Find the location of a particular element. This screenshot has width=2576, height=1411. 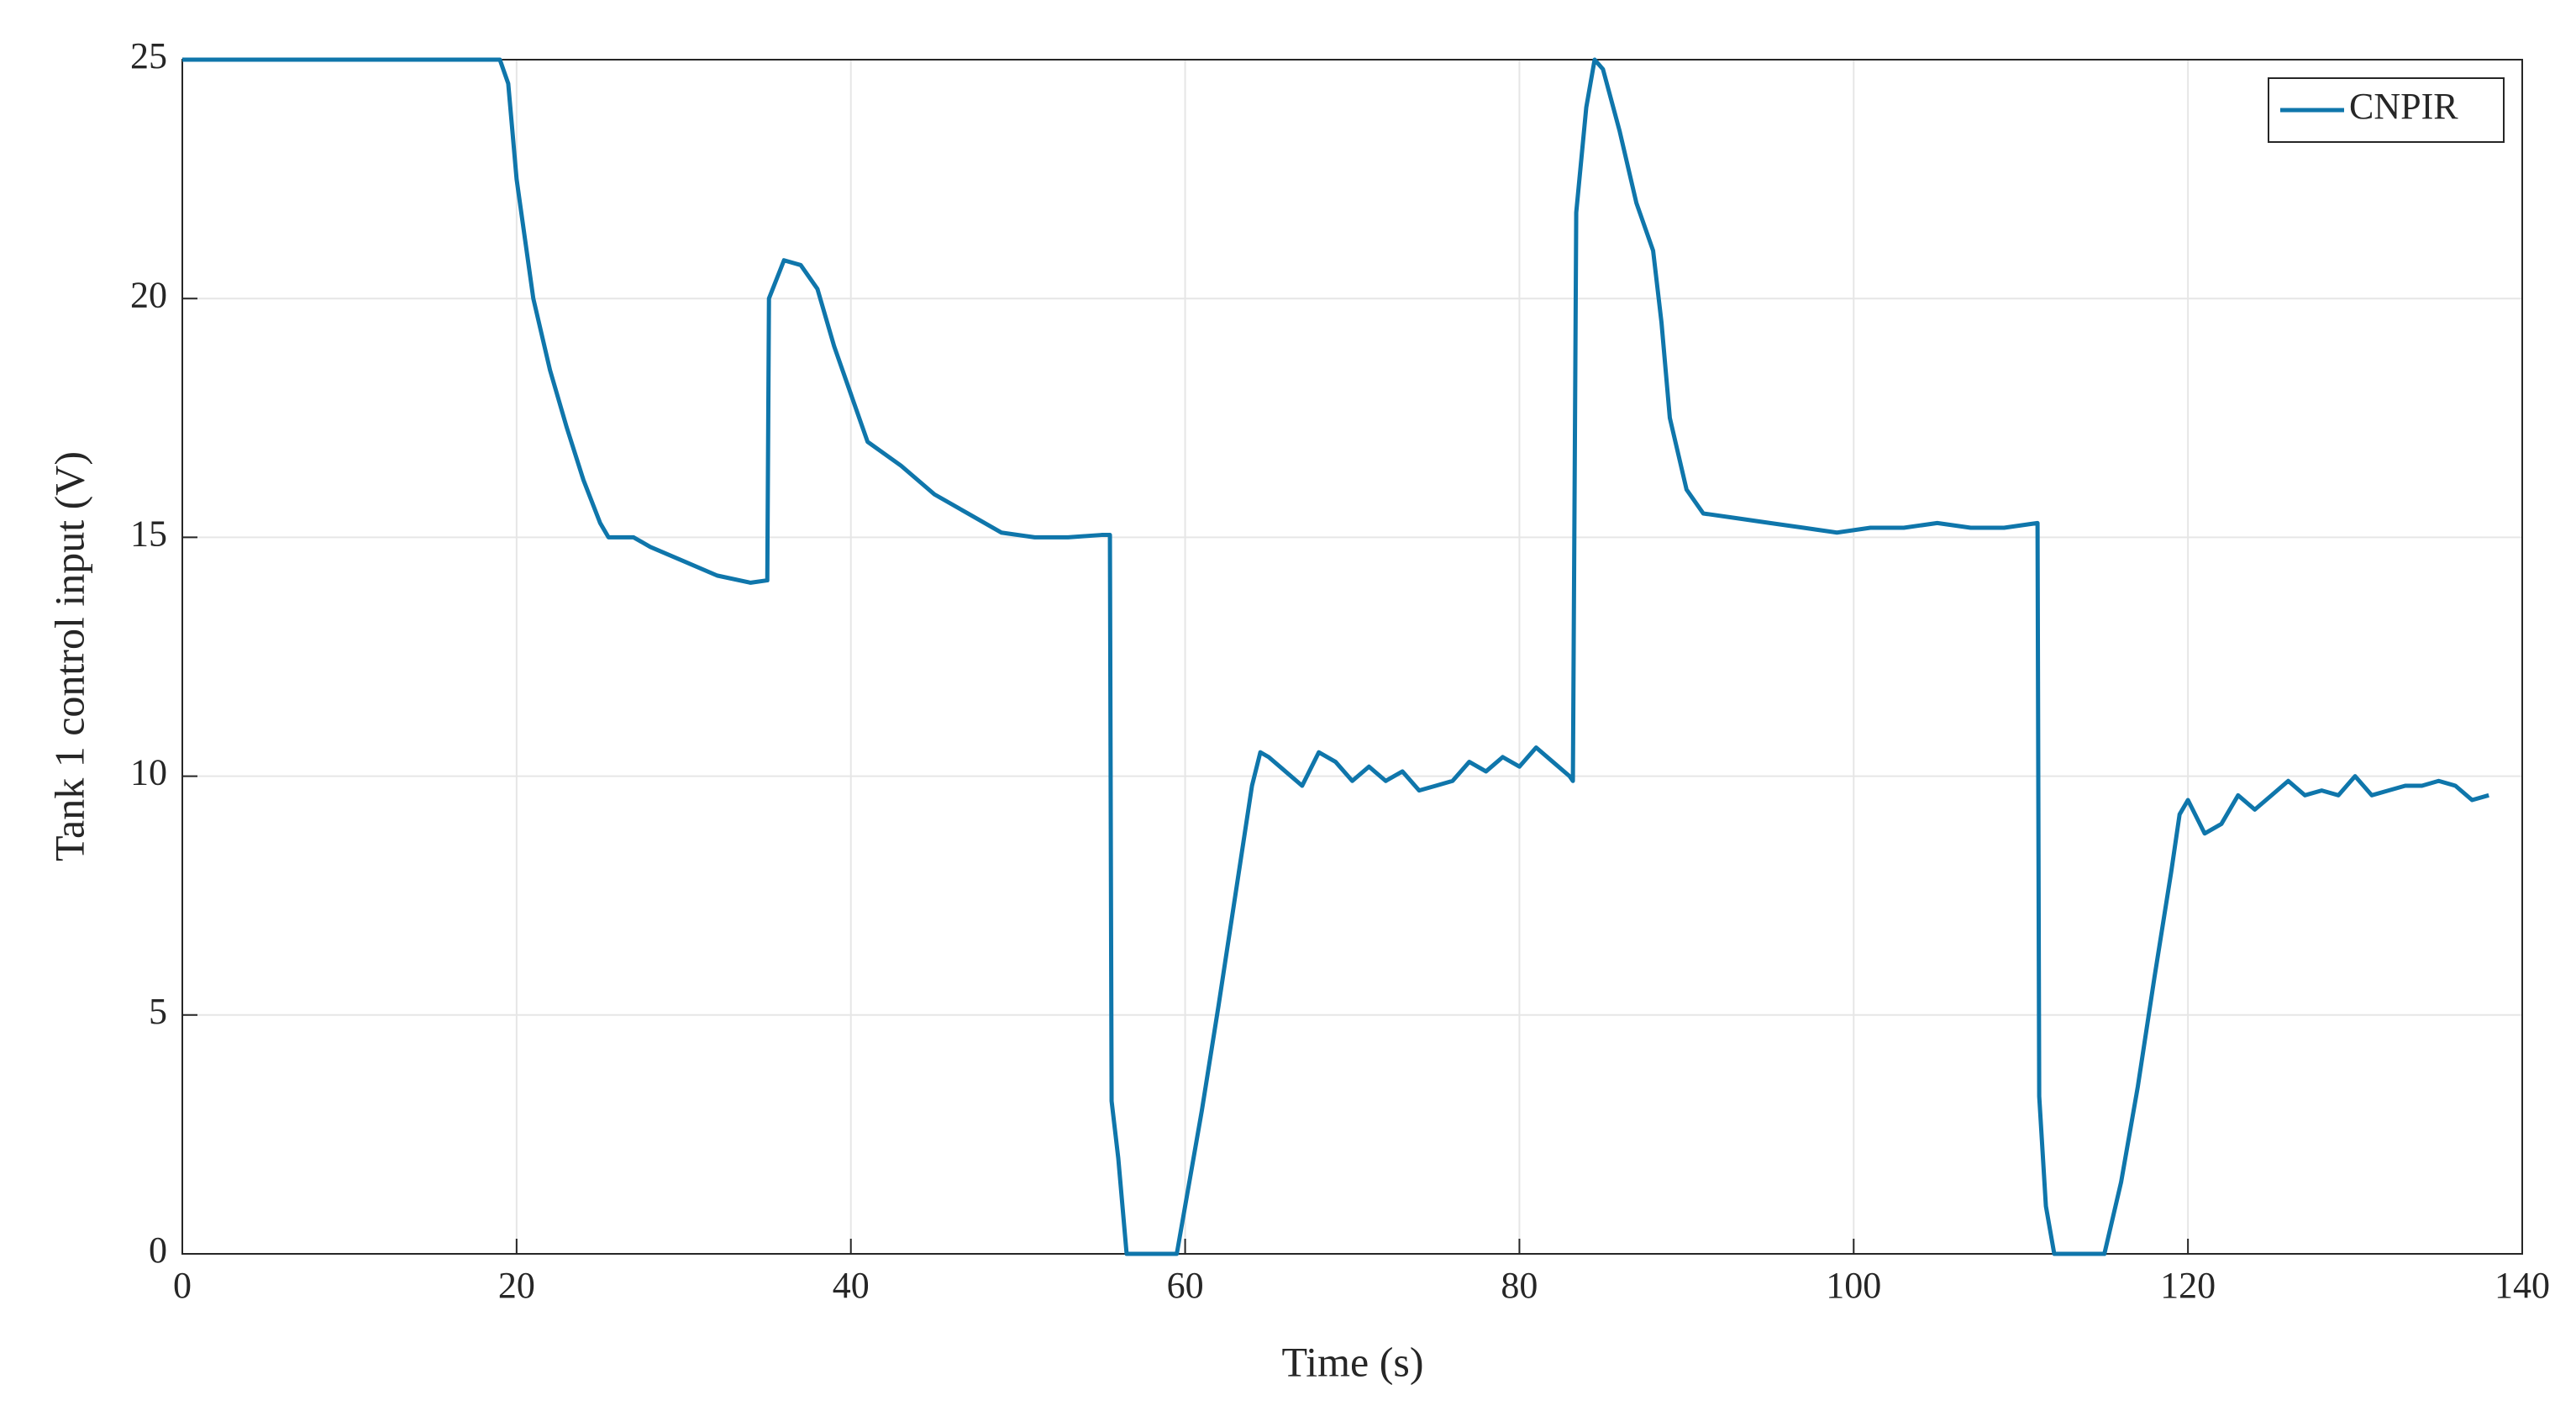

y-tick-label: 15 is located at coordinates (148, 533).